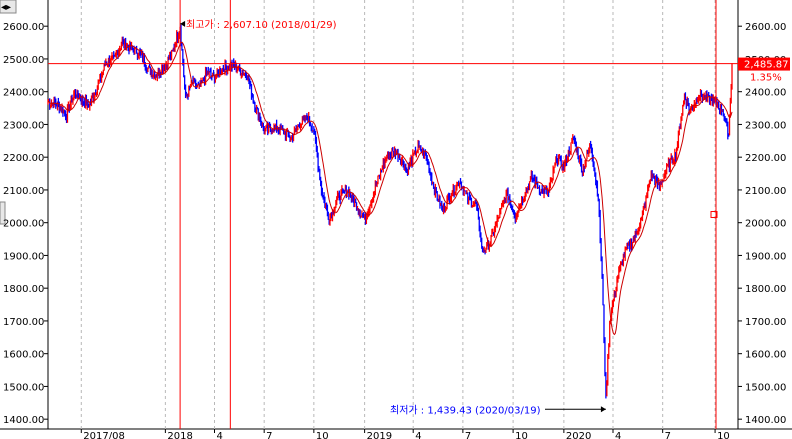  What do you see at coordinates (765, 93) in the screenshot?
I see `y-tick-label-right: 2400.00` at bounding box center [765, 93].